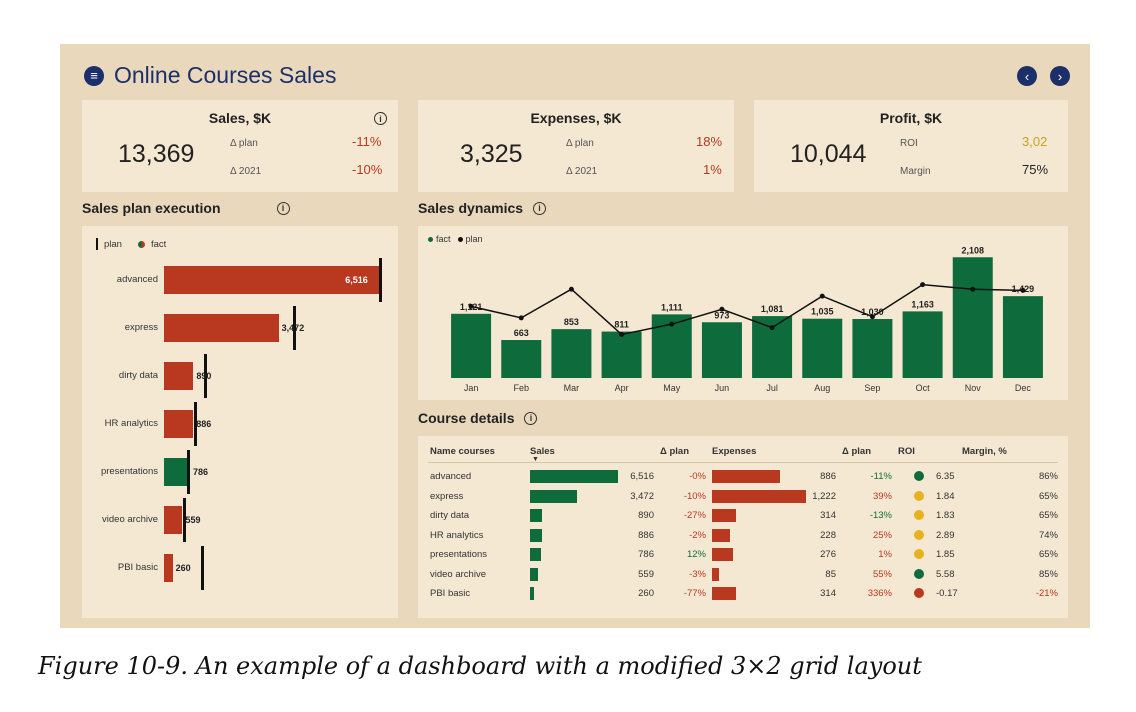 Image resolution: width=1136 pixels, height=712 pixels. Describe the element at coordinates (945, 476) in the screenshot. I see `roi-value: 6.35` at that location.